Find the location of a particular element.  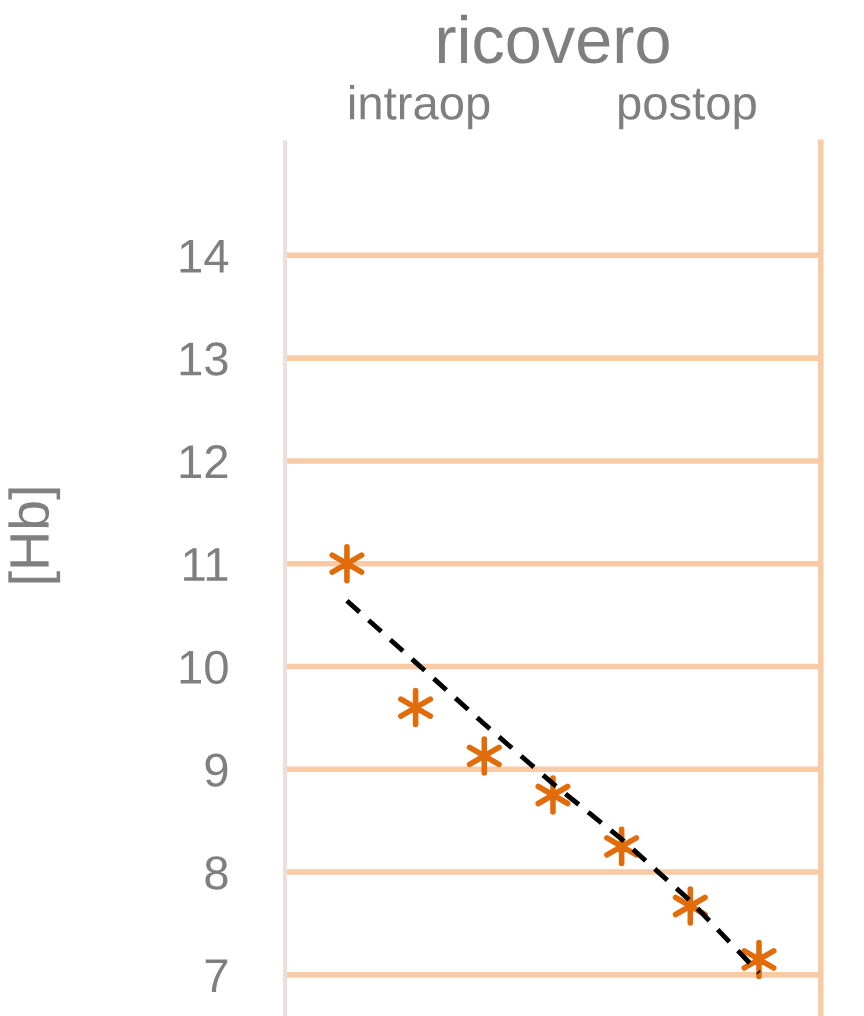

chart-title: ricovero is located at coordinates (553, 39).